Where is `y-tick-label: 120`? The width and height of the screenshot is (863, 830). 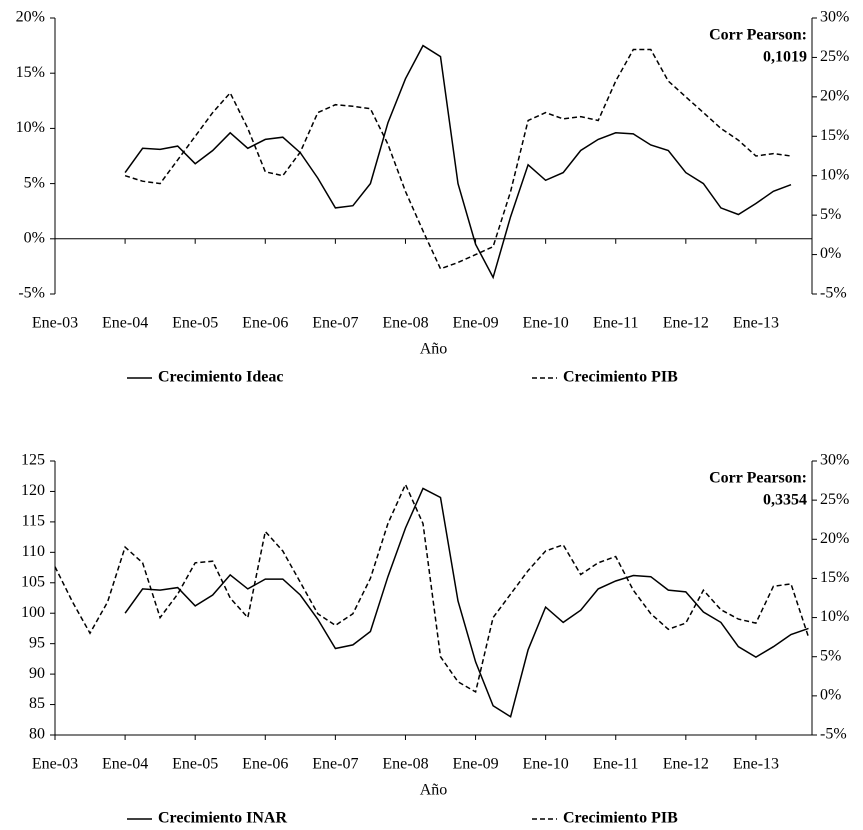 y-tick-label: 120 is located at coordinates (33, 490).